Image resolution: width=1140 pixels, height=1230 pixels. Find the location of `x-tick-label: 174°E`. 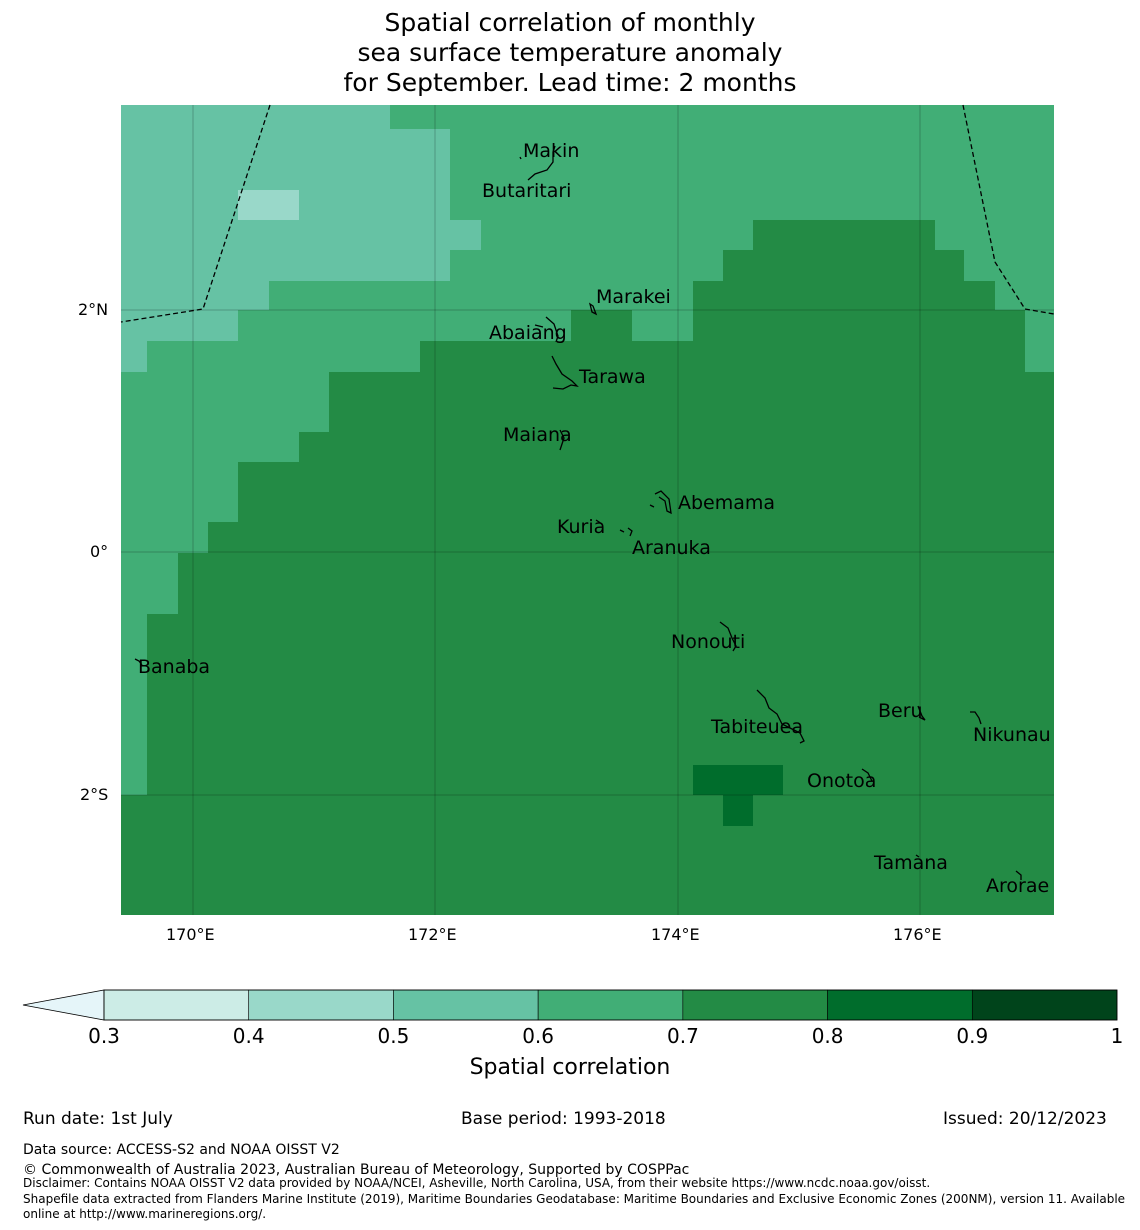

x-tick-label: 174°E is located at coordinates (675, 934).